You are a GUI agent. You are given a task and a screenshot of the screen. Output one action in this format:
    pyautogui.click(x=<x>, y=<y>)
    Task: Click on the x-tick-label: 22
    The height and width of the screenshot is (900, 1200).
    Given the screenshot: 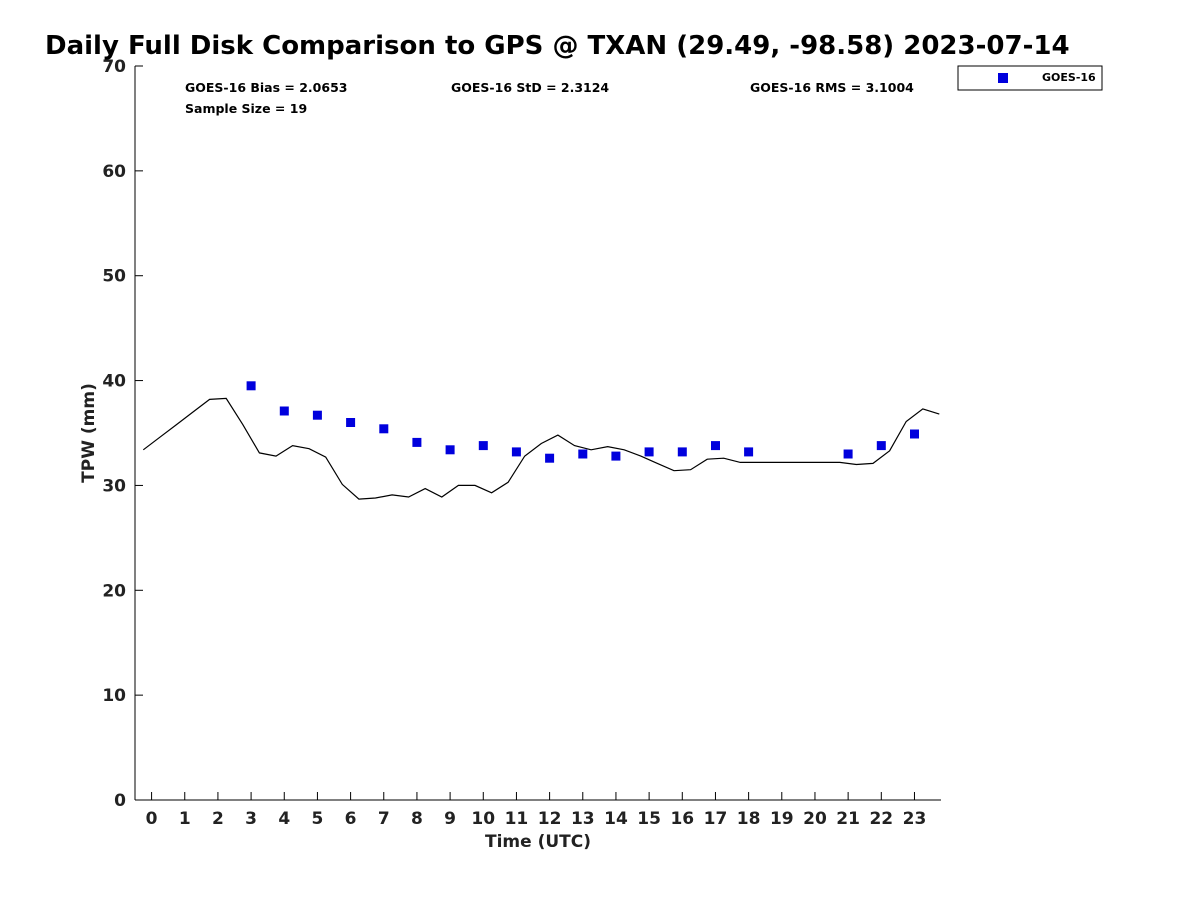 What is the action you would take?
    pyautogui.click(x=881, y=819)
    